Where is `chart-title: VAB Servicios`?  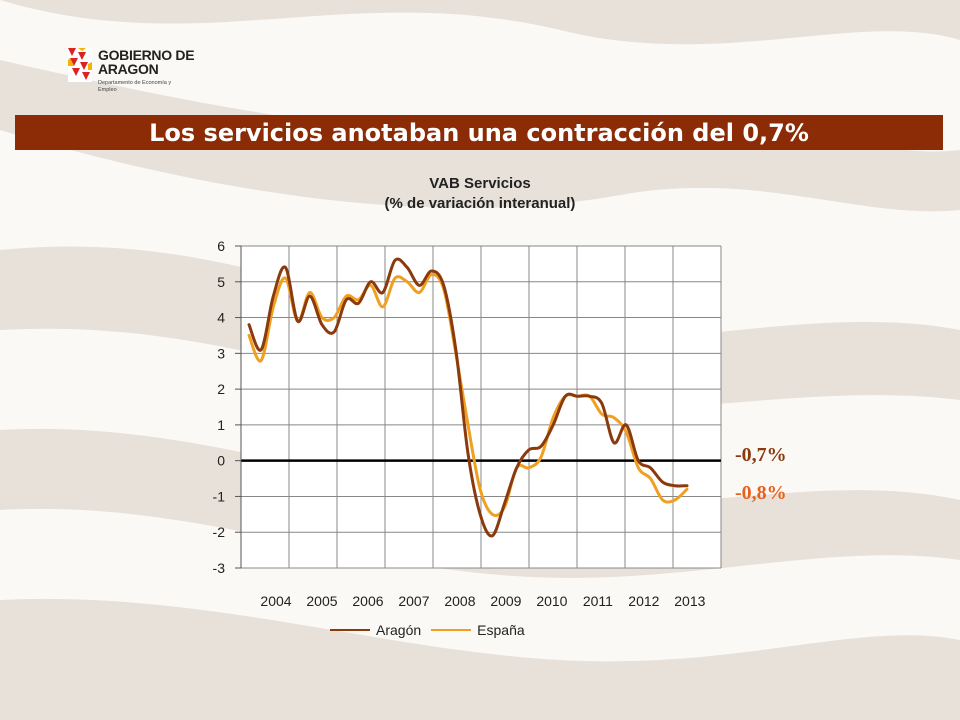
chart-title: VAB Servicios is located at coordinates (480, 183).